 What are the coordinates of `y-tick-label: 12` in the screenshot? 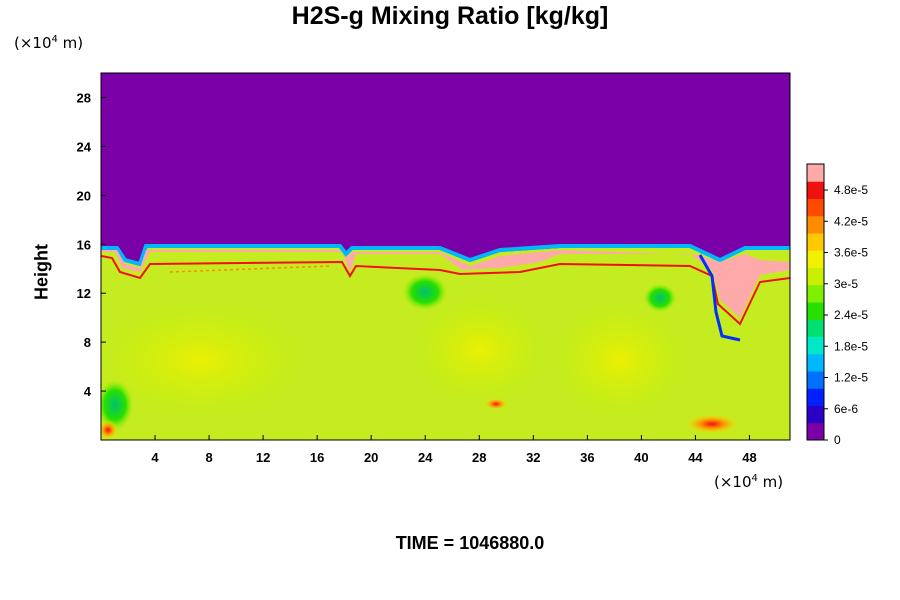 It's located at (84, 293).